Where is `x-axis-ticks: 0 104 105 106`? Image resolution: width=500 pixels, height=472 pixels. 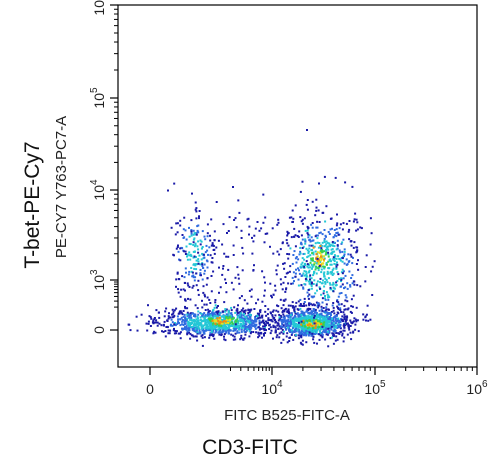 x-axis-ticks: 0 104 105 106 is located at coordinates (317, 382).